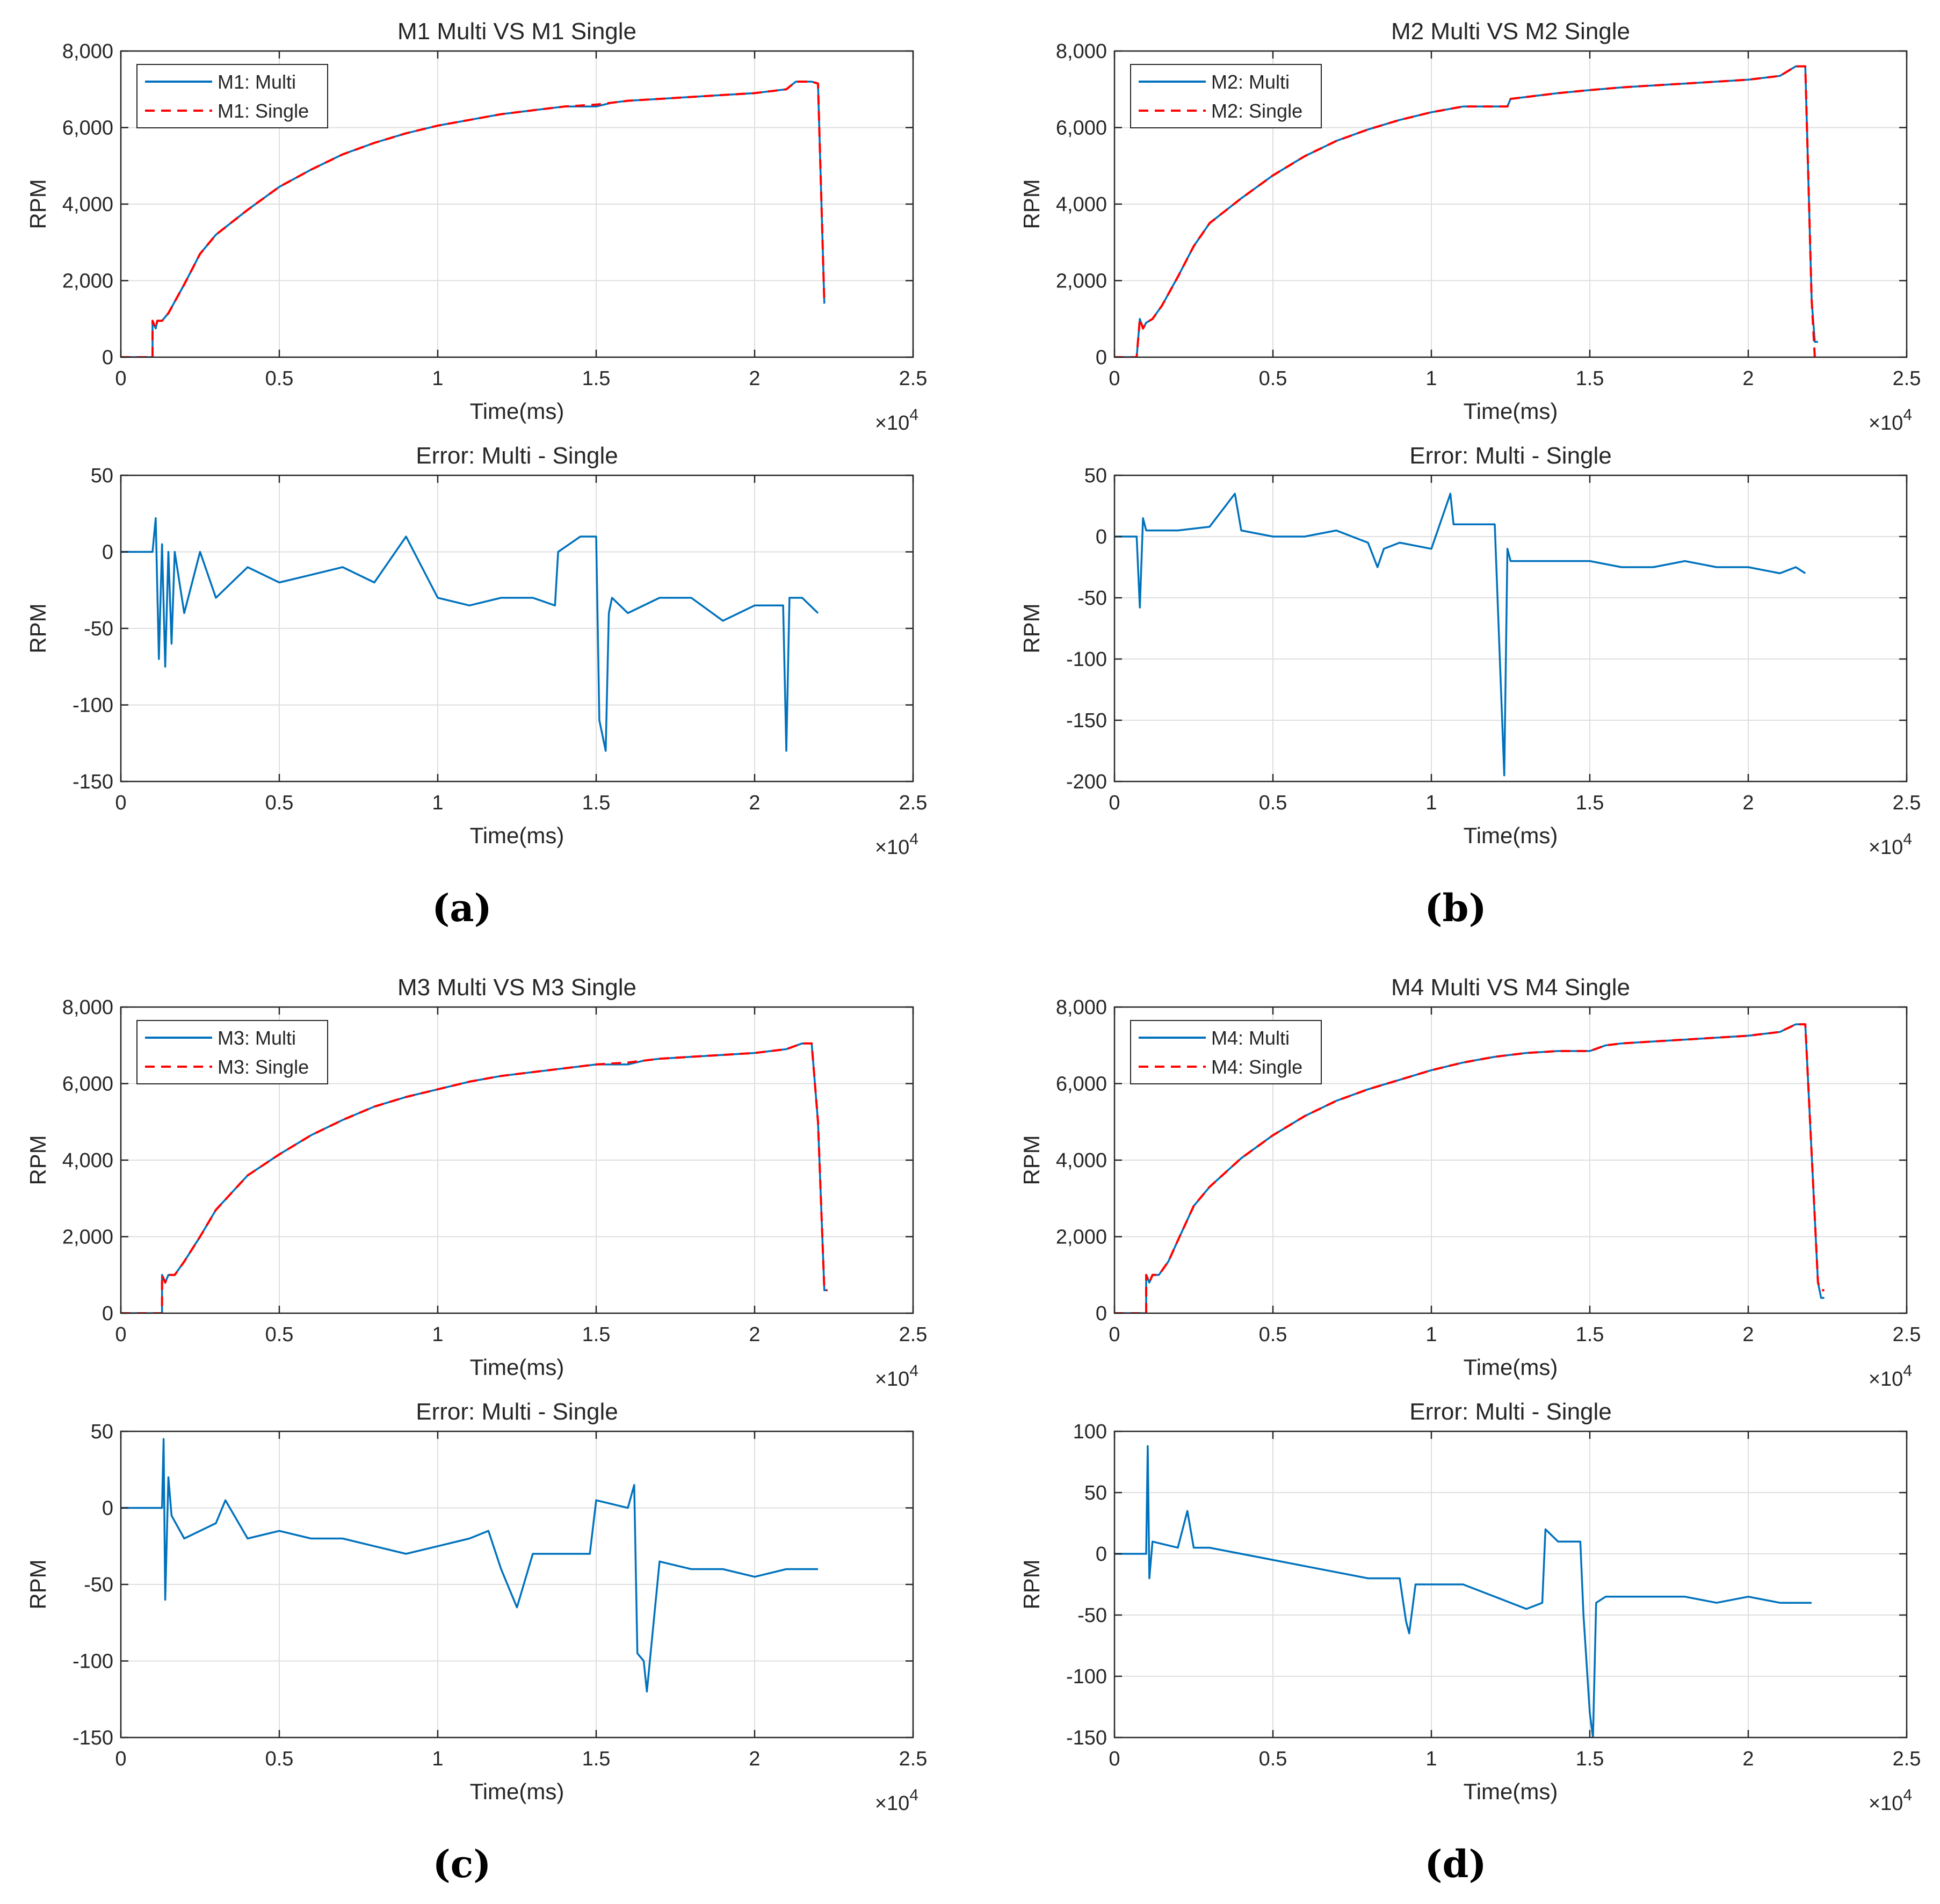 The height and width of the screenshot is (1904, 1940). I want to click on legend: M3: Multi M3: Single, so click(232, 1052).